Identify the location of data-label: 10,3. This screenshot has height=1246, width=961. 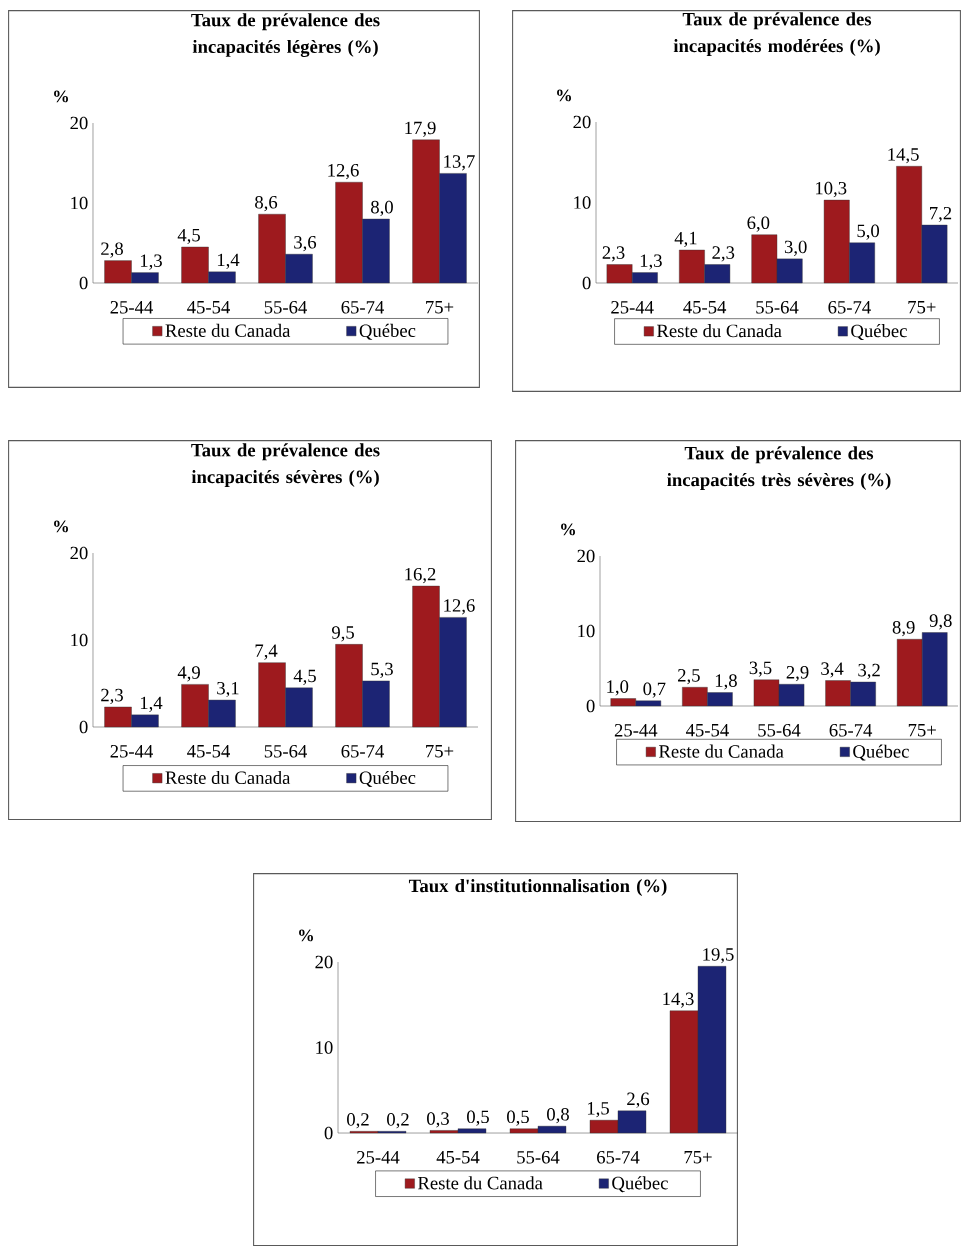
(831, 189).